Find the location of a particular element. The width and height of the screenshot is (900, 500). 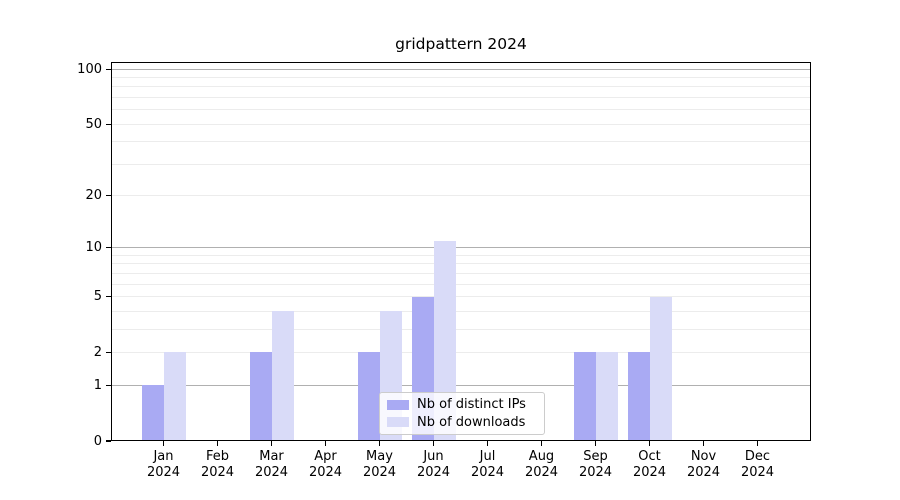

x-tick-label: Apr 2024 is located at coordinates (325, 464).